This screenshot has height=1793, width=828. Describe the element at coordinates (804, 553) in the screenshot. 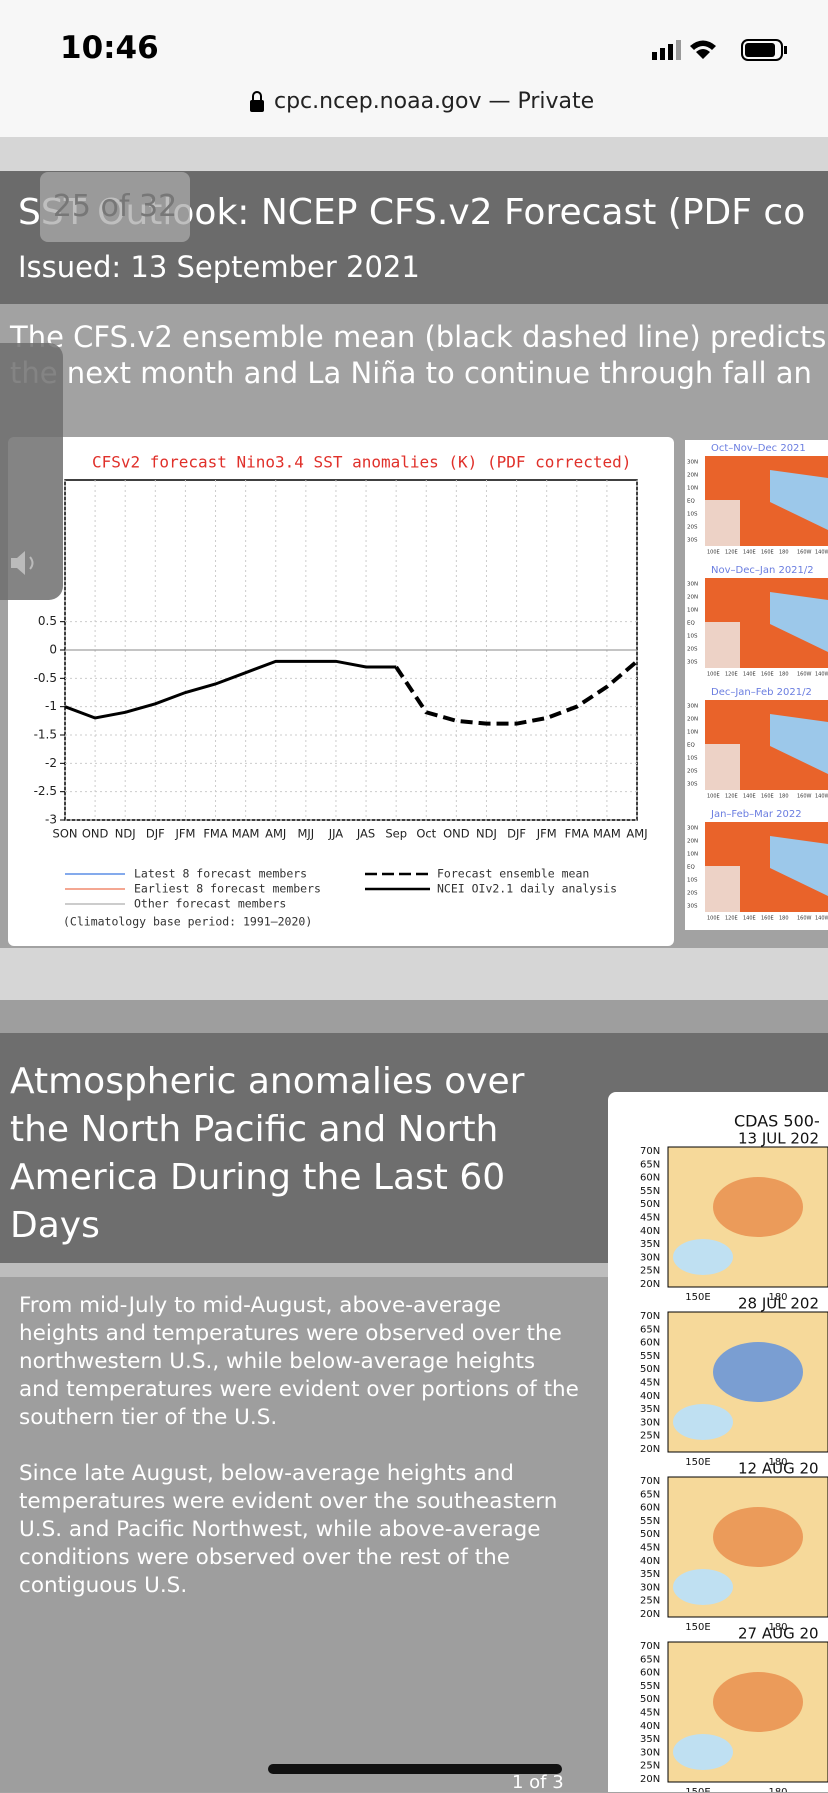

I see `lon-label: 160W` at that location.